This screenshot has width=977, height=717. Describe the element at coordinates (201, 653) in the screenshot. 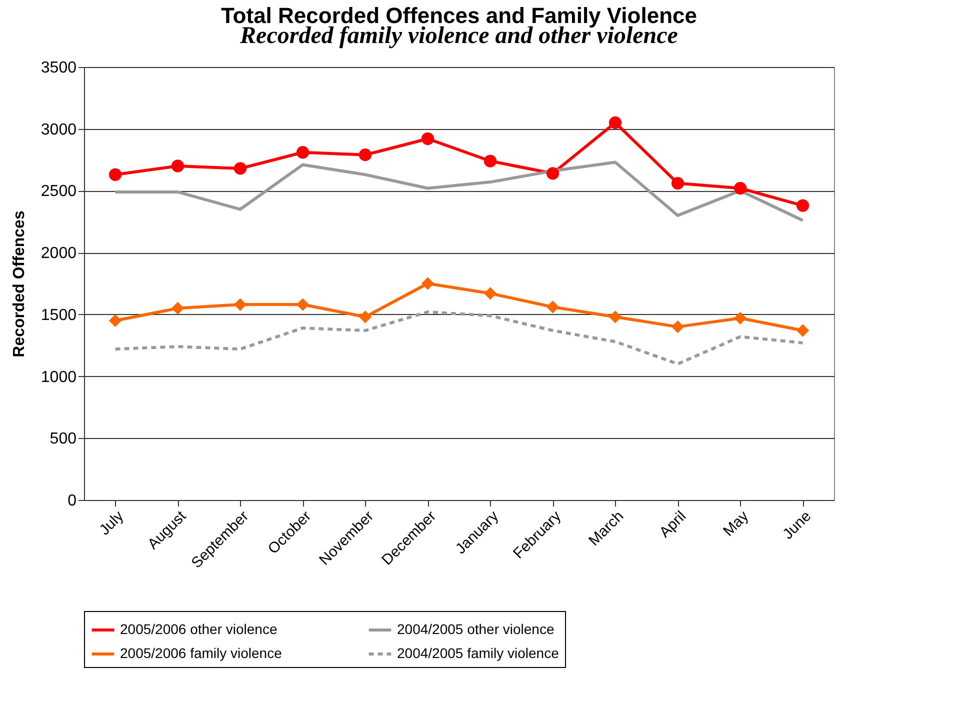

I see `legend-label: 2005/2006 family violence` at that location.